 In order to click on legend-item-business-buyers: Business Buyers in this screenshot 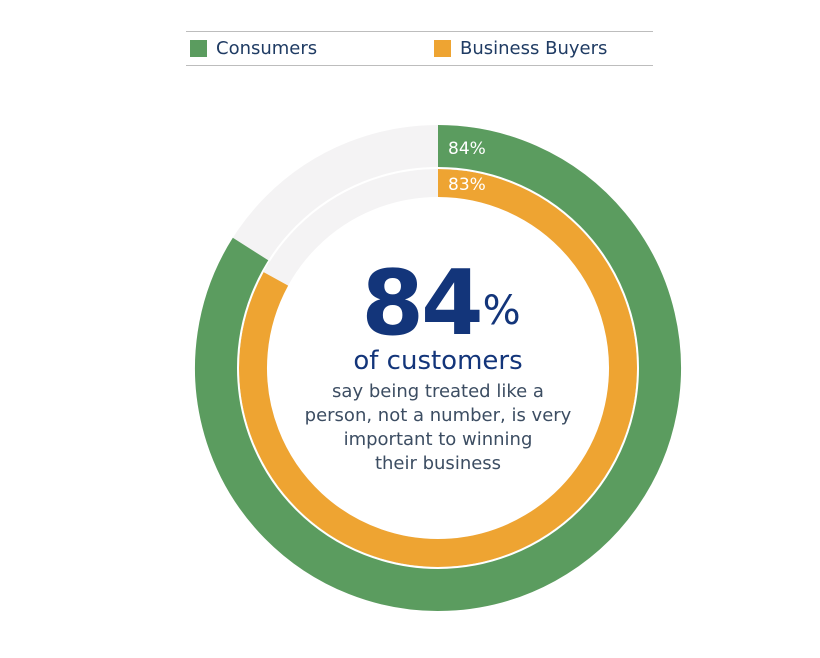, I will do `click(520, 48)`.